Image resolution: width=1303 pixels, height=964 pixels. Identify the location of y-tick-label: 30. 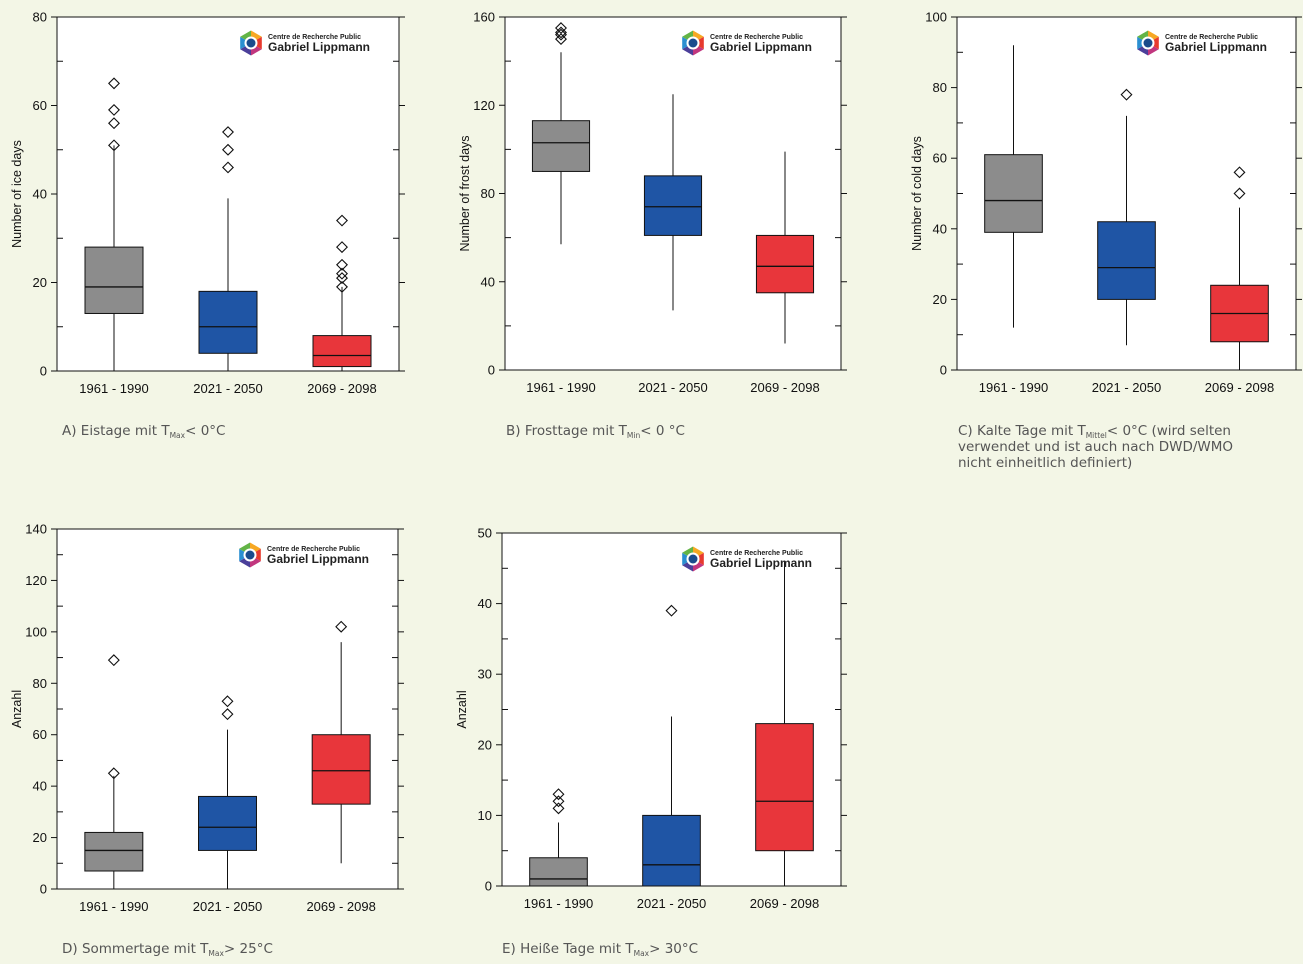
(485, 674).